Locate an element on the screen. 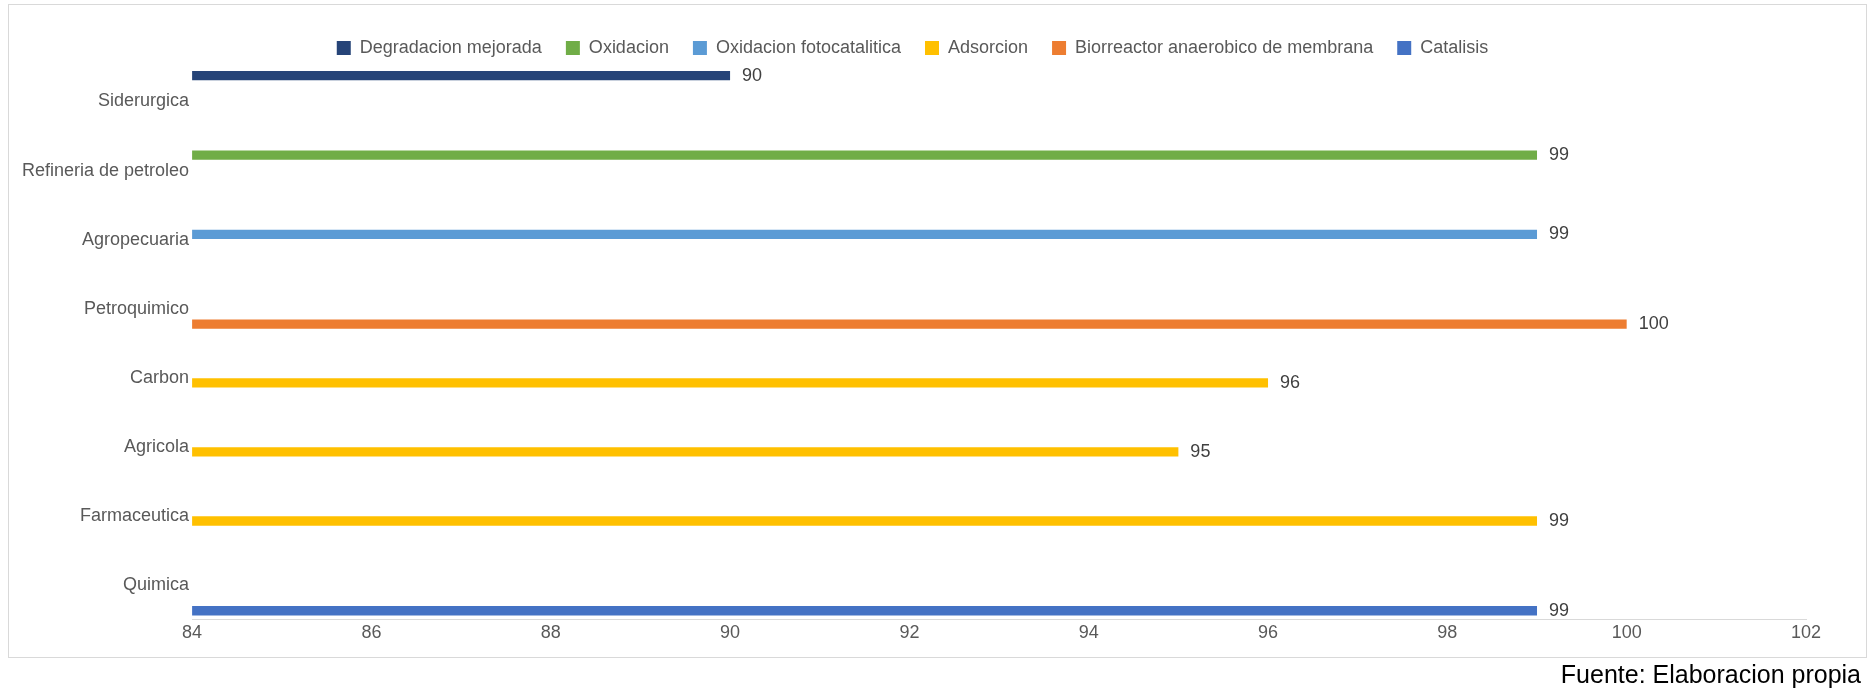 The height and width of the screenshot is (695, 1867). x-tick-label: 84 is located at coordinates (192, 632).